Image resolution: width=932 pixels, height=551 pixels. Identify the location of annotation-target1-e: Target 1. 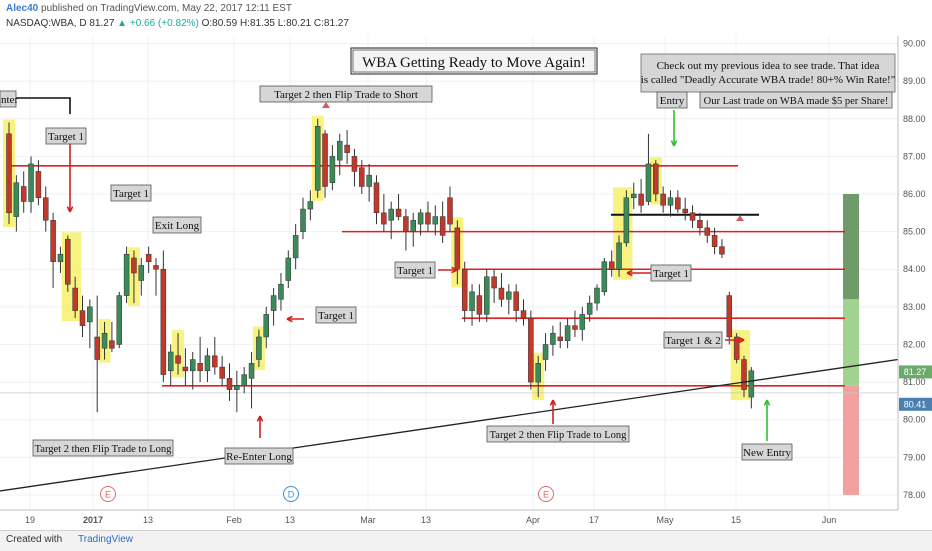
(671, 273).